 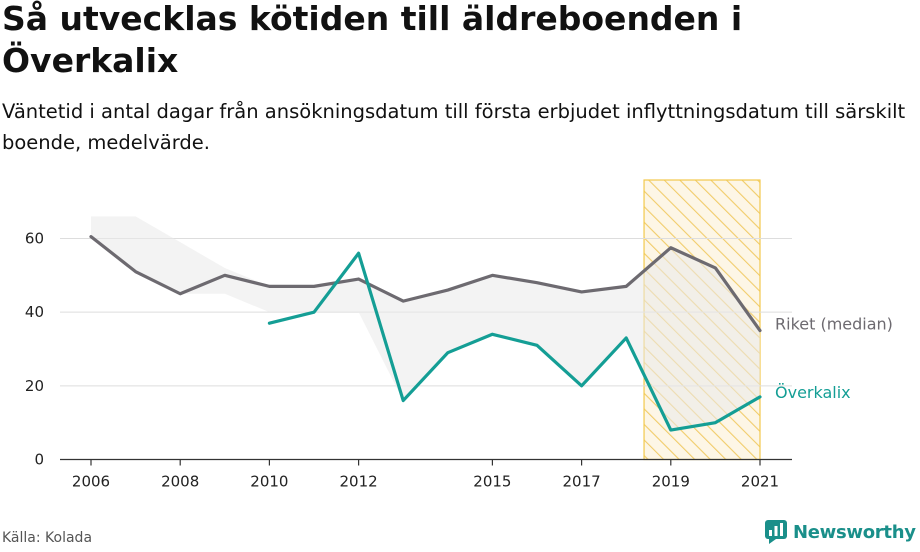 What do you see at coordinates (854, 532) in the screenshot?
I see `brand-name: Newsworthy` at bounding box center [854, 532].